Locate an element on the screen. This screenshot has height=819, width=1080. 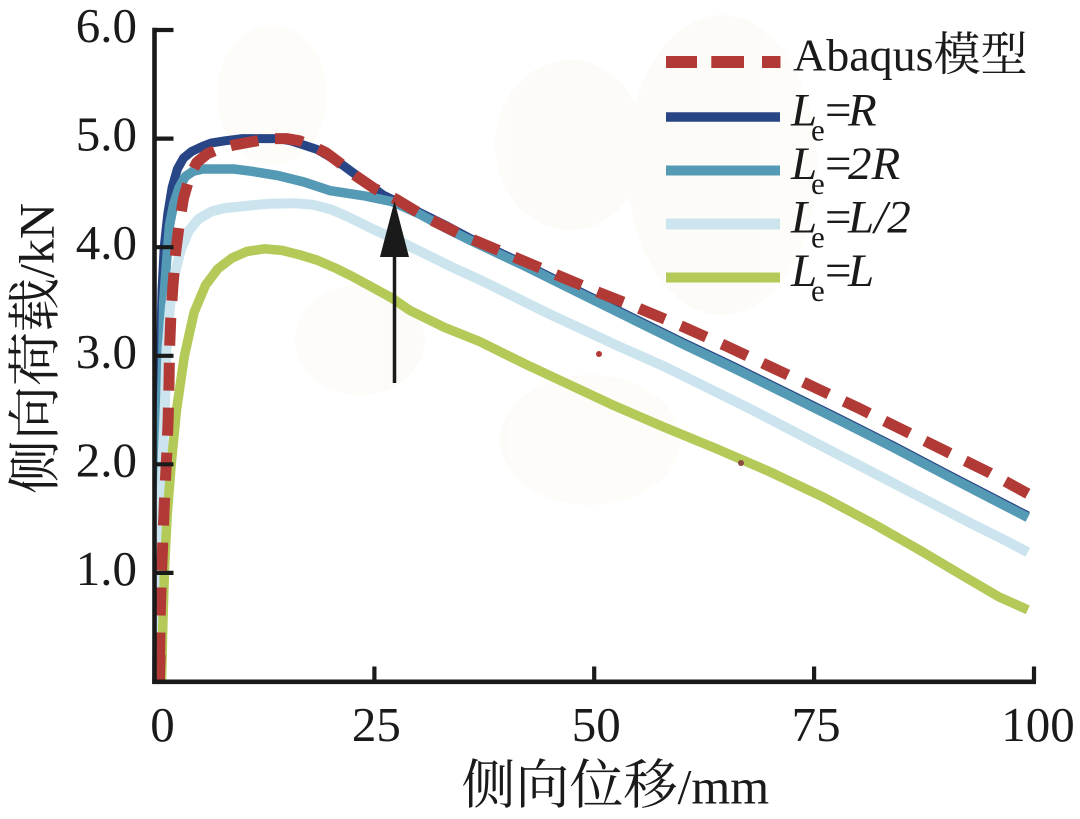
svg-text: R is located at coordinates (862, 111).